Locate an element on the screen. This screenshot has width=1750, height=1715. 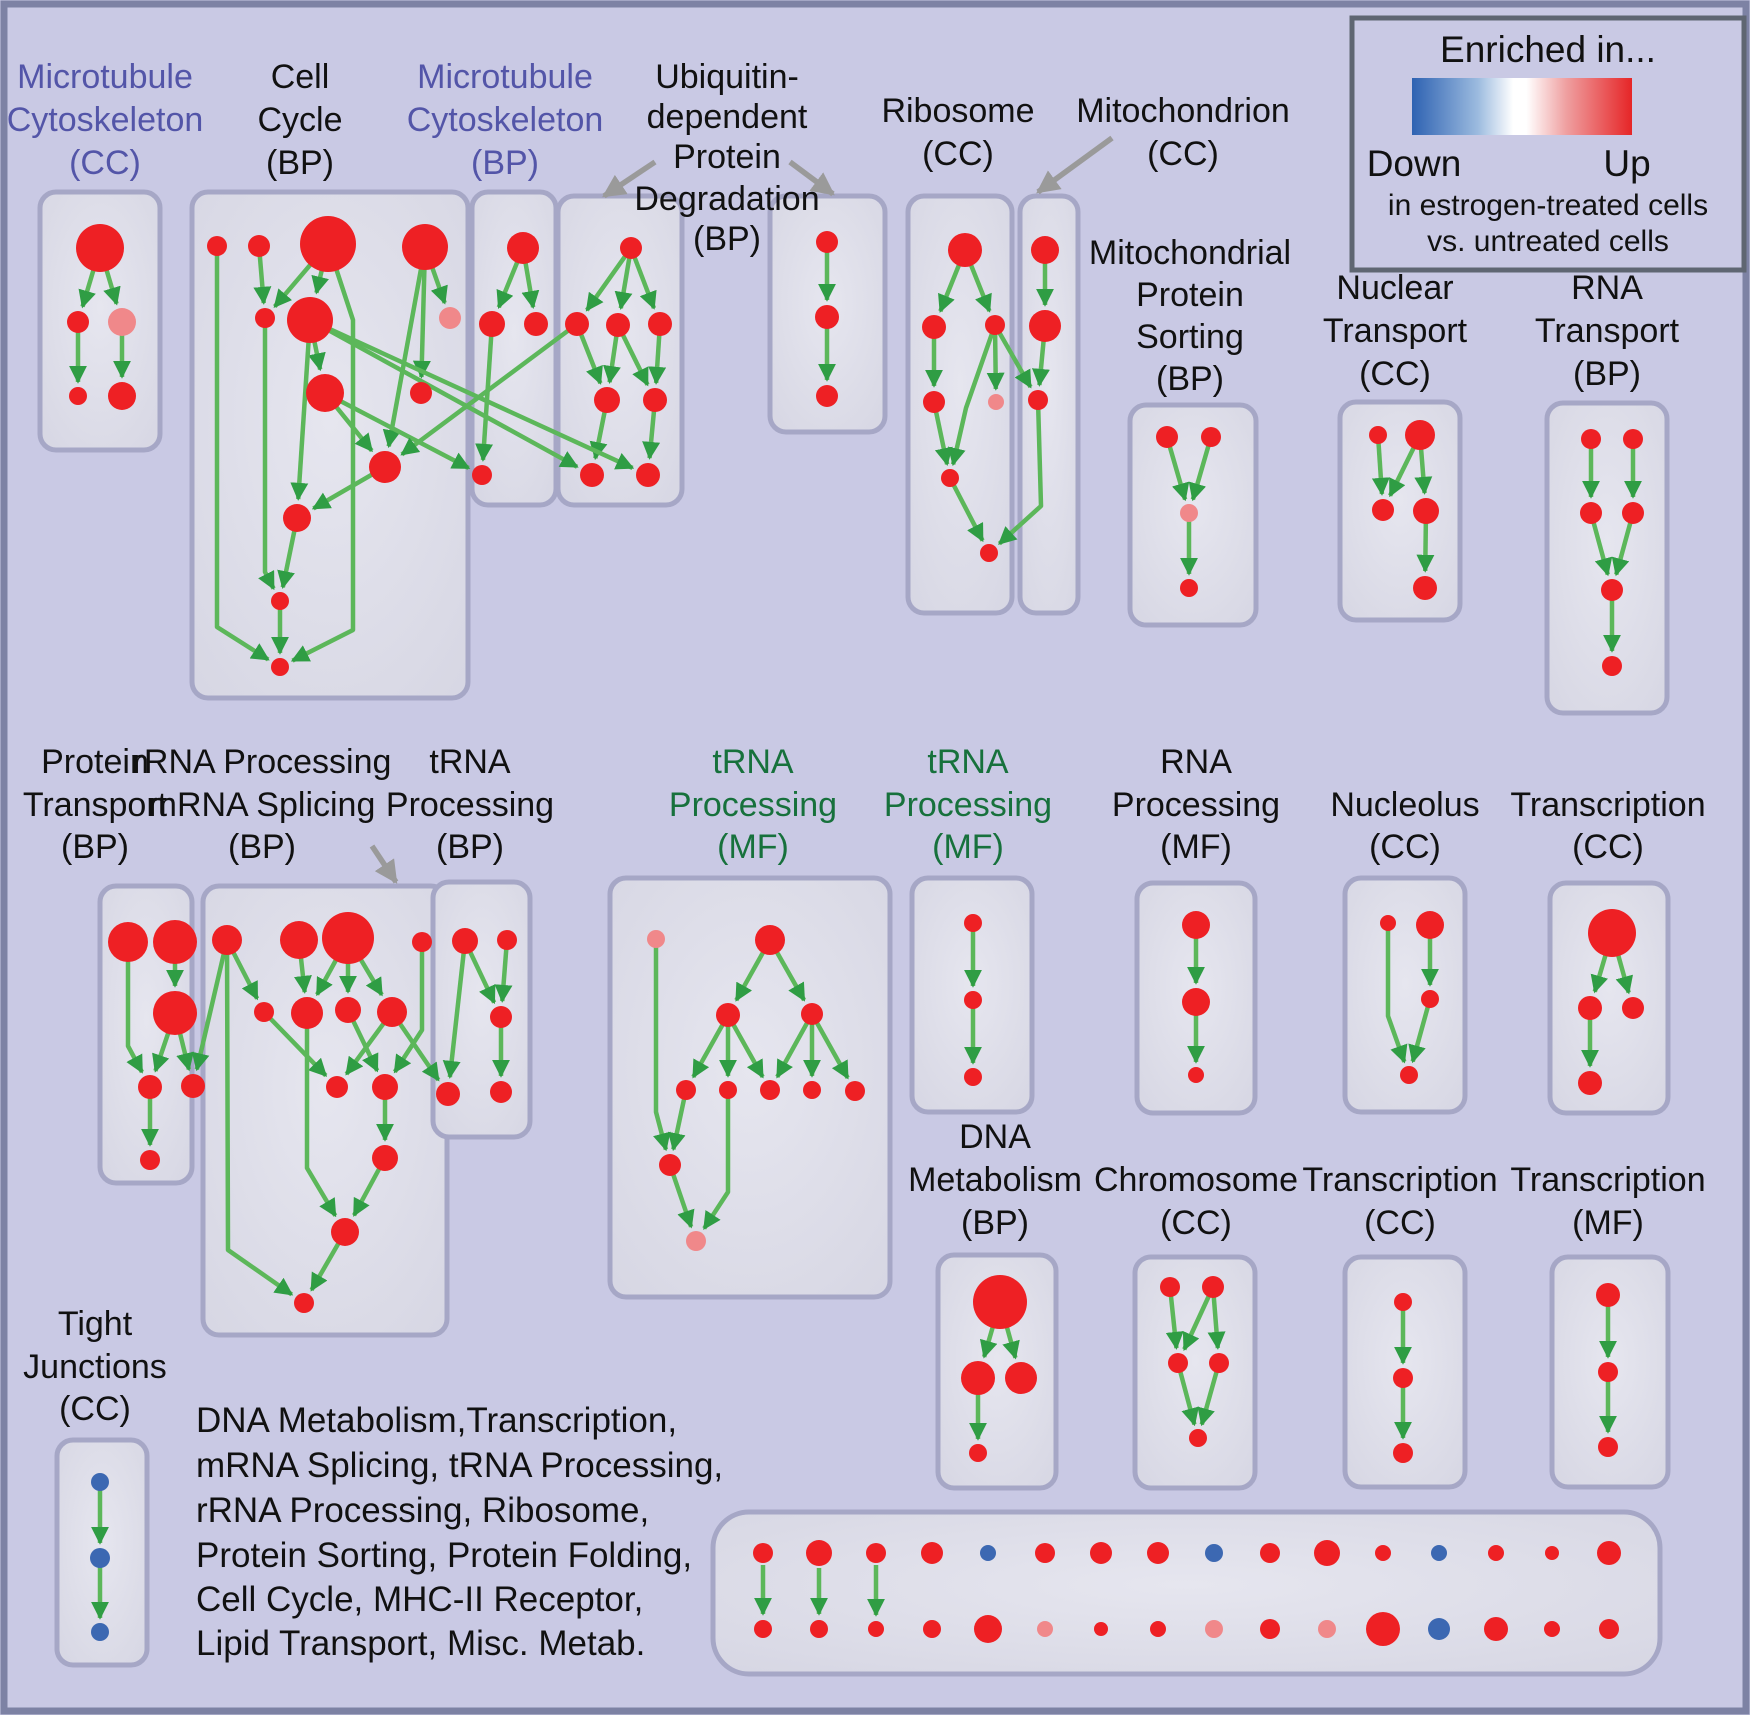
edge-rib-rb6-rb7 is located at coordinates (966, 509).